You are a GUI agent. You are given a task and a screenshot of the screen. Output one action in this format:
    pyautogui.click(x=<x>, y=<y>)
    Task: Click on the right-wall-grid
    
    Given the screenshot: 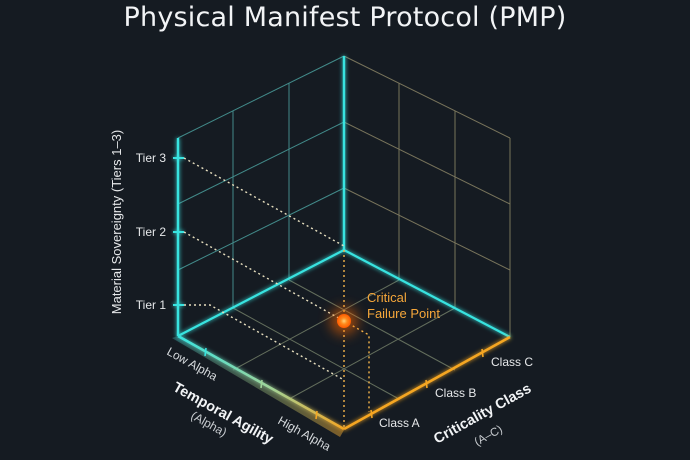 What is the action you would take?
    pyautogui.click(x=427, y=196)
    